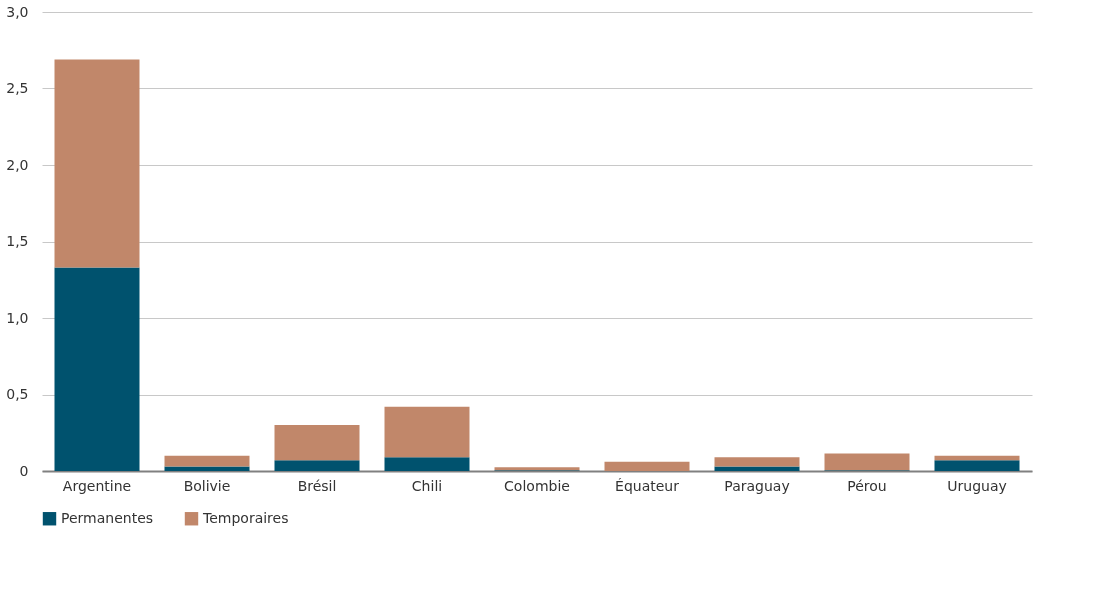 The image size is (1103, 609). I want to click on x-tick-label: Argentine, so click(97, 485).